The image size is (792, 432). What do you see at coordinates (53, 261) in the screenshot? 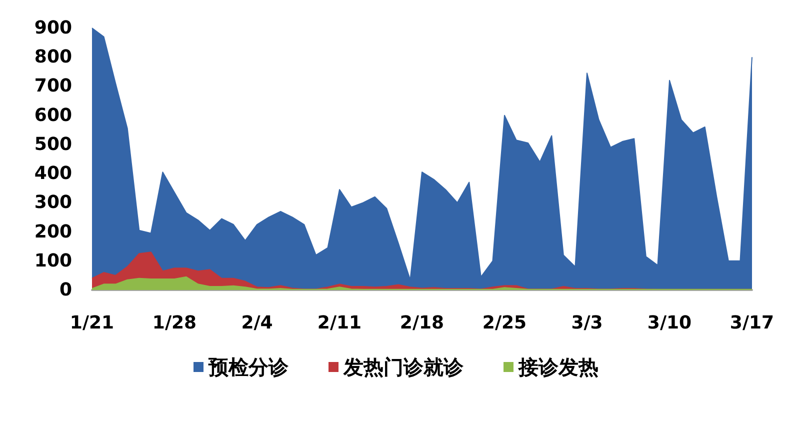
I see `y-tick-label: 100` at bounding box center [53, 261].